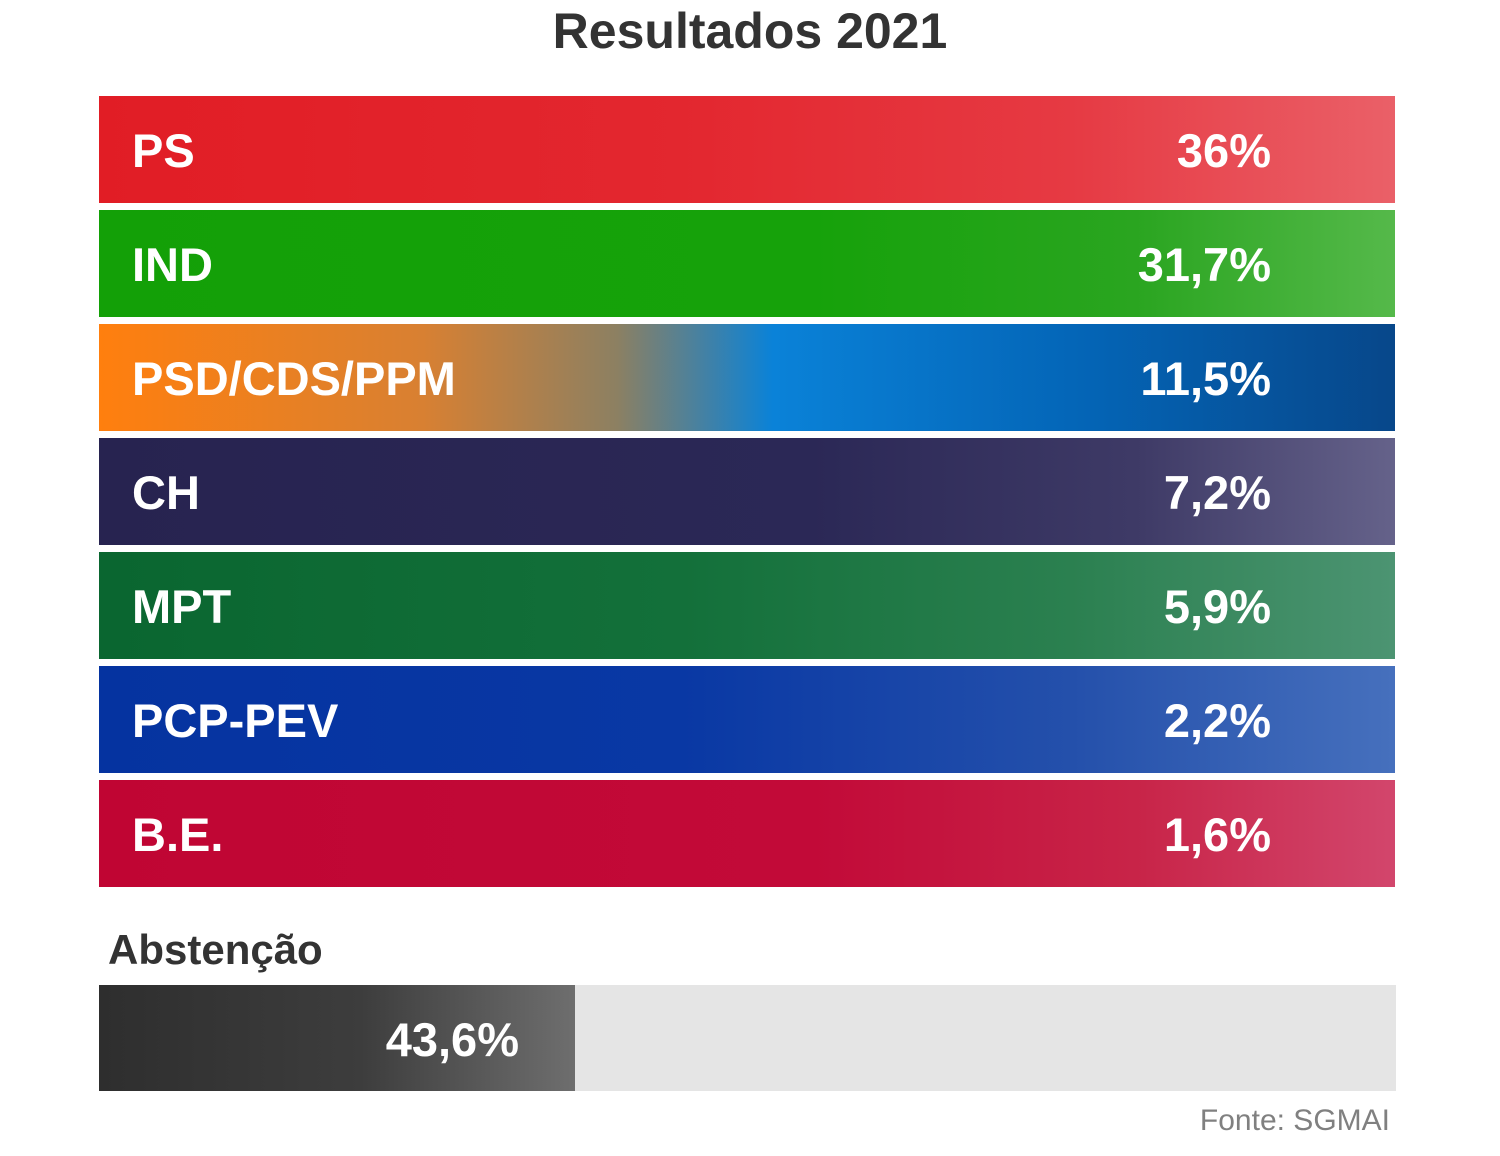 Image resolution: width=1500 pixels, height=1156 pixels. Describe the element at coordinates (182, 606) in the screenshot. I see `bar-label: MPT` at that location.